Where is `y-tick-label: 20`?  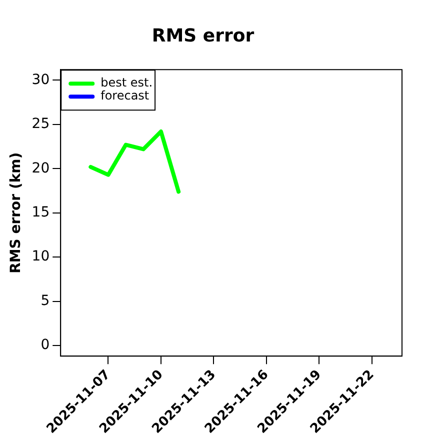
y-tick-label: 20 is located at coordinates (41, 168).